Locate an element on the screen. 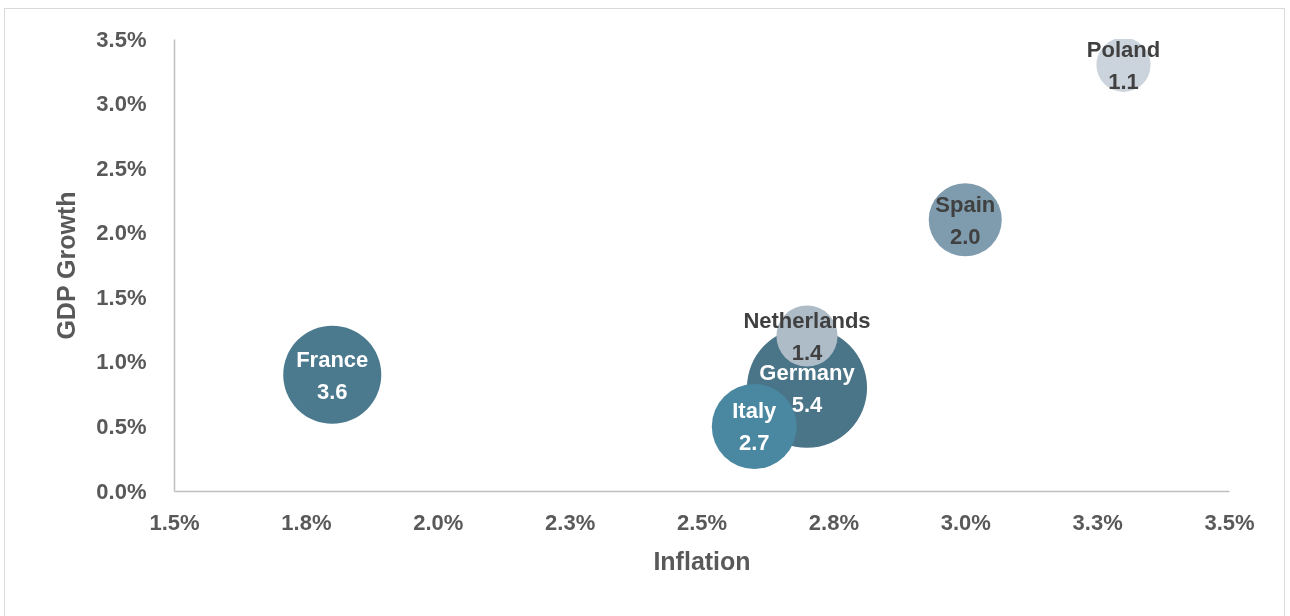 Image resolution: width=1290 pixels, height=616 pixels. series-label: Poland is located at coordinates (1123, 49).